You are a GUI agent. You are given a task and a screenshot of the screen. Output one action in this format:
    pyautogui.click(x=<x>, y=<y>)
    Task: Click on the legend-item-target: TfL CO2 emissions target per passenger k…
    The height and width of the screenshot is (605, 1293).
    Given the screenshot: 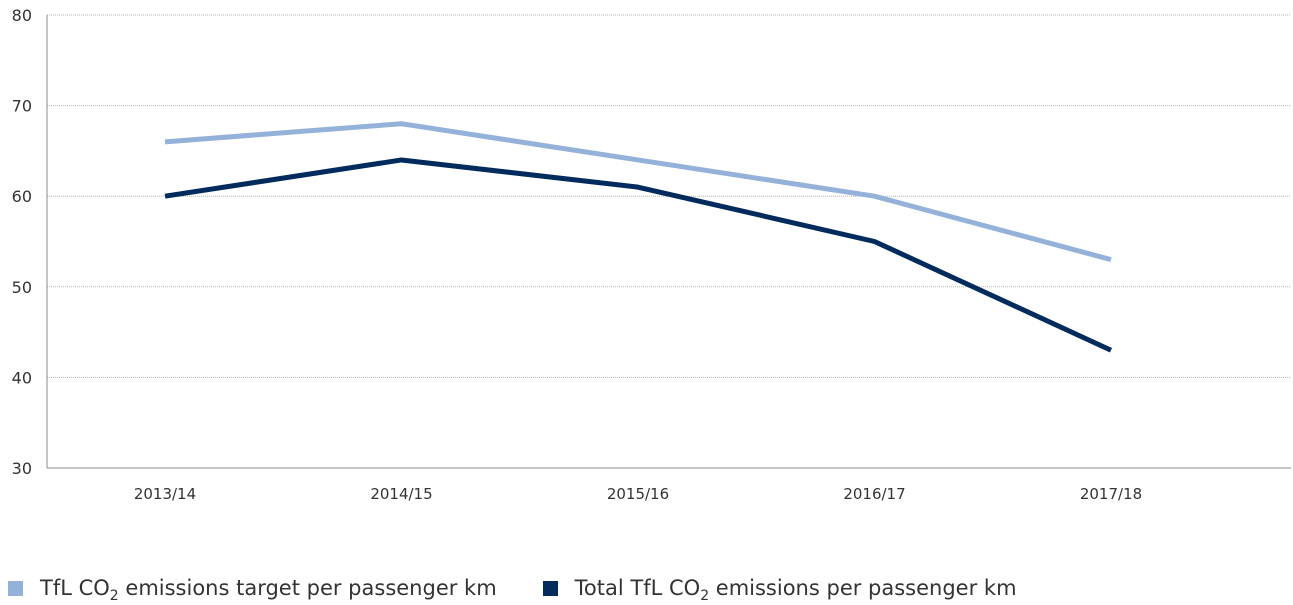 What is the action you would take?
    pyautogui.click(x=252, y=590)
    